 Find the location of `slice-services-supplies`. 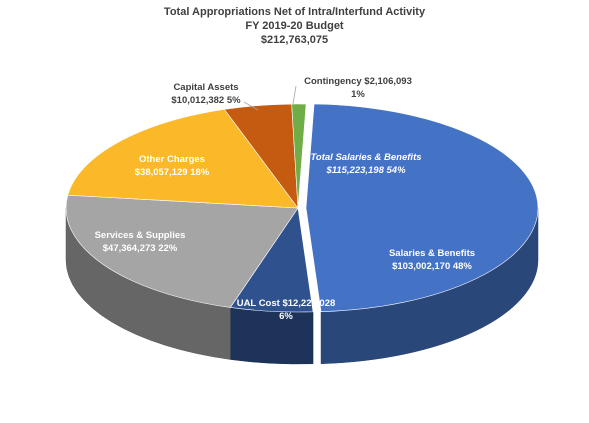

slice-services-supplies is located at coordinates (182, 251).